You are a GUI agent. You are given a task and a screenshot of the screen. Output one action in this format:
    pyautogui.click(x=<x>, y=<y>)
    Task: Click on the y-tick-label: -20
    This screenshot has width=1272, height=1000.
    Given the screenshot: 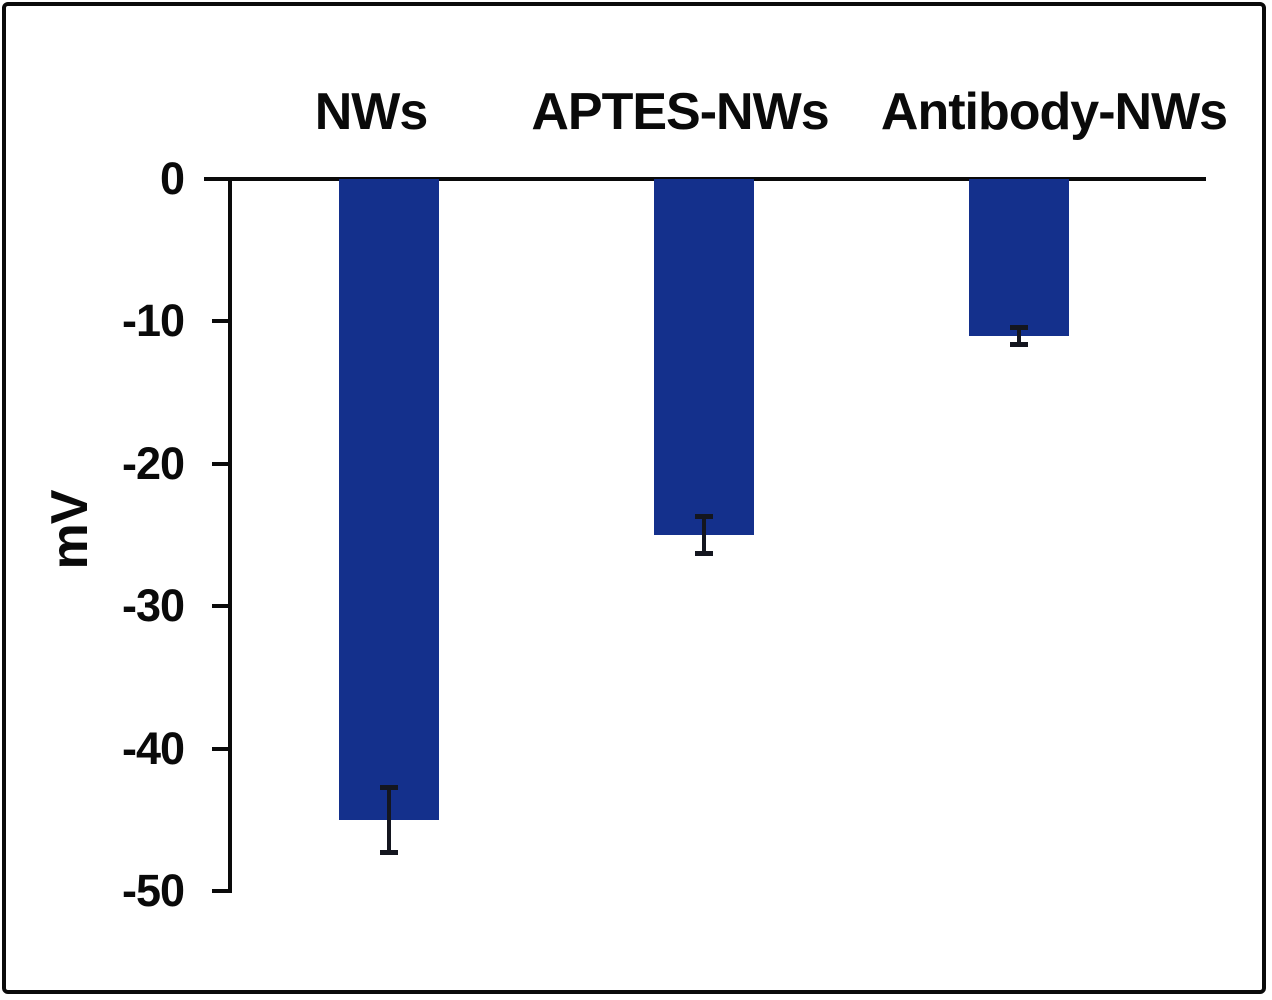 What is the action you would take?
    pyautogui.click(x=153, y=463)
    